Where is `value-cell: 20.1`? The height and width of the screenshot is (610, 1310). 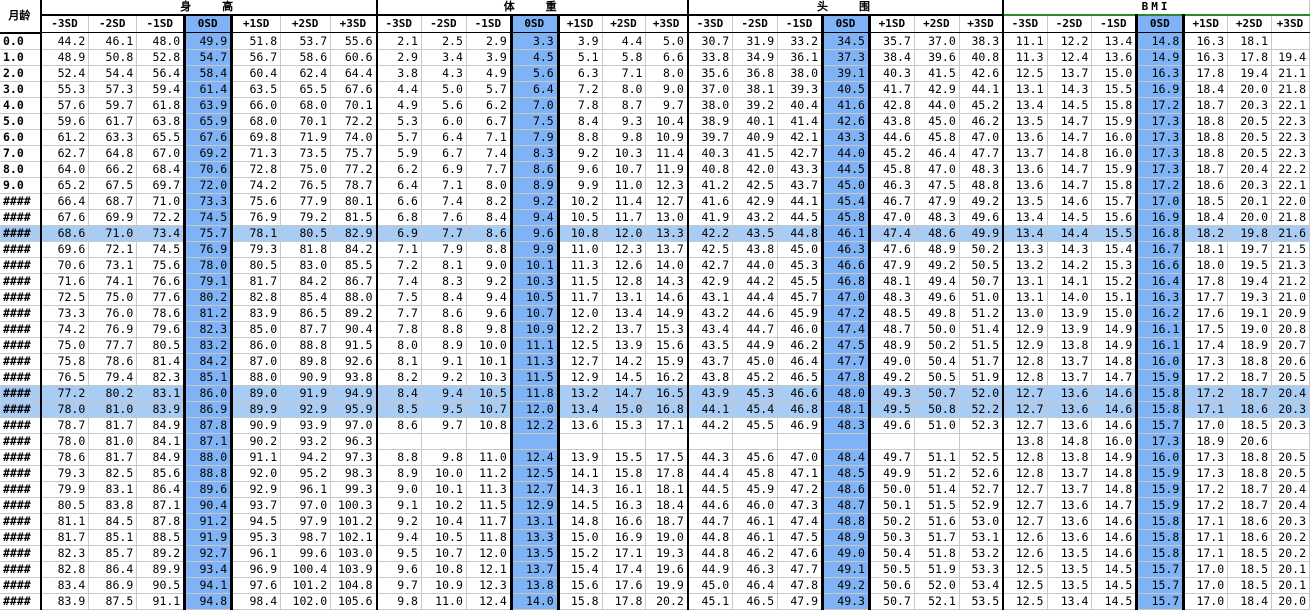
value-cell: 20.1 is located at coordinates (1290, 585).